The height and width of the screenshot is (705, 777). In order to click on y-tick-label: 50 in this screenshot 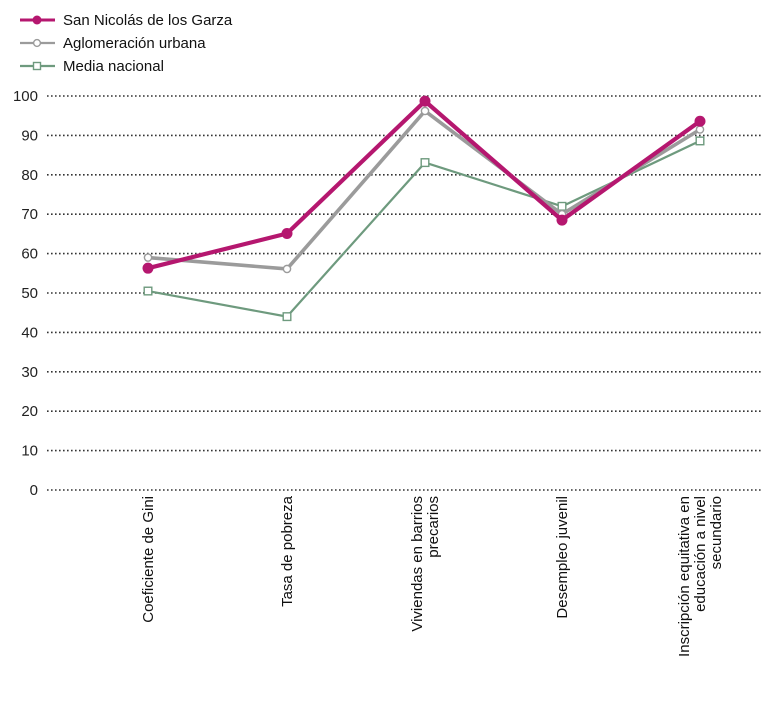, I will do `click(29, 293)`.